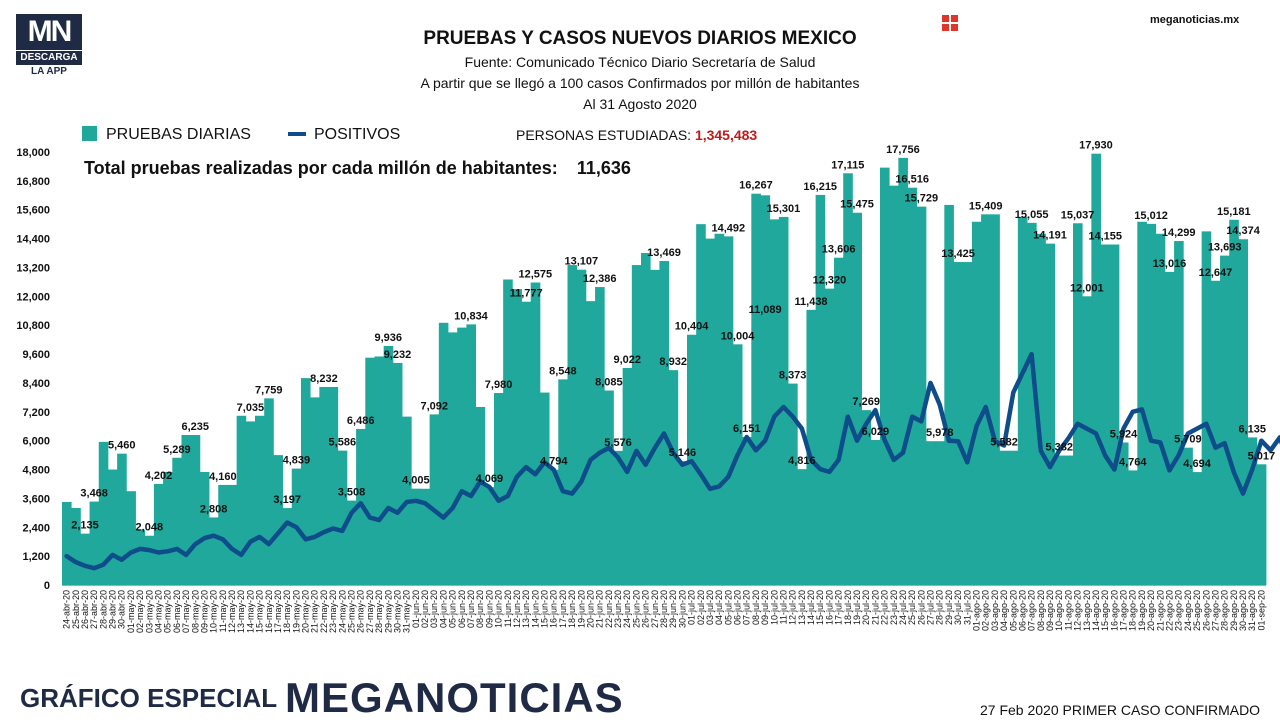 This screenshot has height=722, width=1280. What do you see at coordinates (508, 608) in the screenshot?
I see `x-tick-label: 11-jun-20` at bounding box center [508, 608].